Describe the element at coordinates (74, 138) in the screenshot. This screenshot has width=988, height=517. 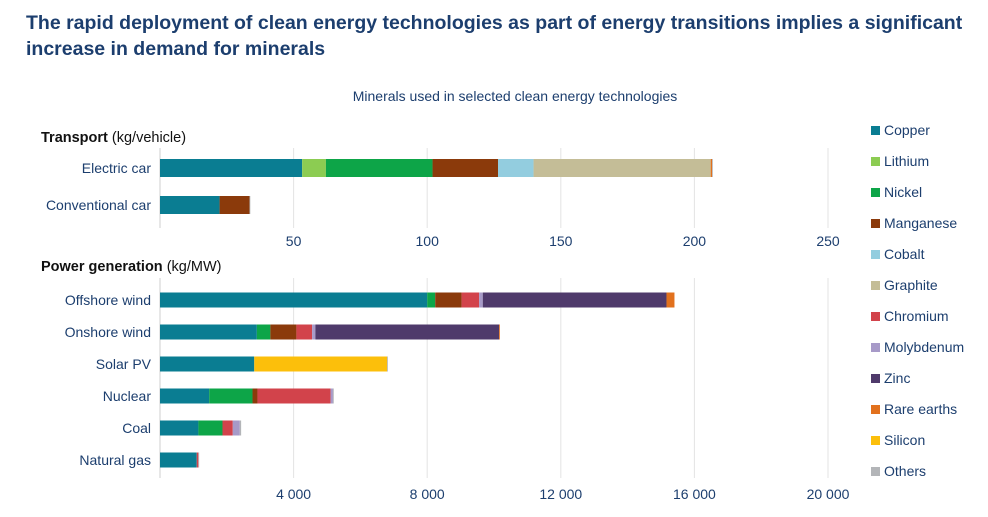
I see `panel-heading-title: Transport` at that location.